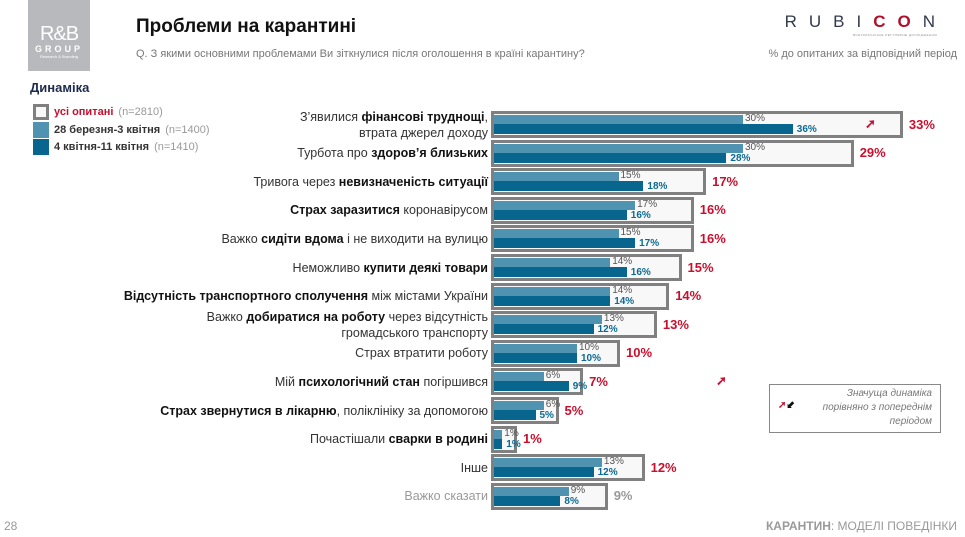 Image resolution: width=965 pixels, height=537 pixels. Describe the element at coordinates (895, 35) in the screenshot. I see `rubicon-tagline: ВСЕУКРАЇНСЬКЕ РЕГУЛЯРНЕ ДОСЛІДЖЕННЯ` at that location.